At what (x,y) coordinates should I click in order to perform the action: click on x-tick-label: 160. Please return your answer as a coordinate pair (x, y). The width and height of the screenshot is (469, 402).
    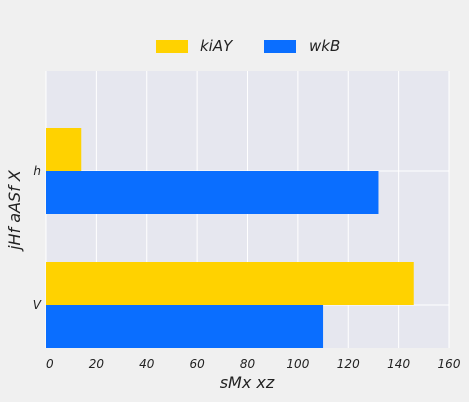
    Looking at the image, I should click on (449, 364).